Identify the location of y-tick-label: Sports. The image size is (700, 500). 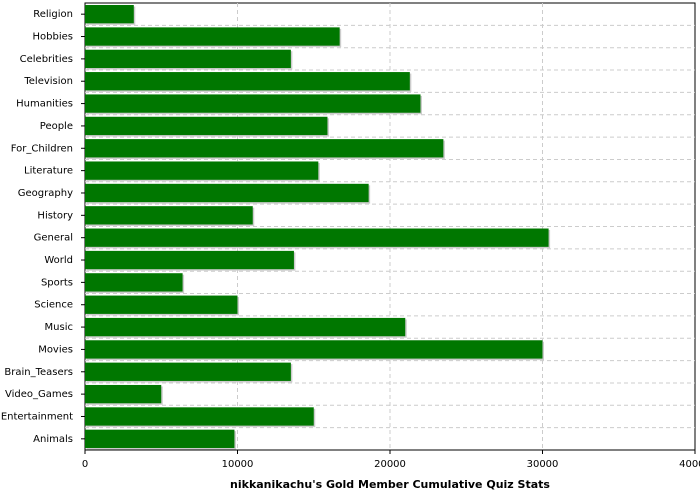
(57, 282).